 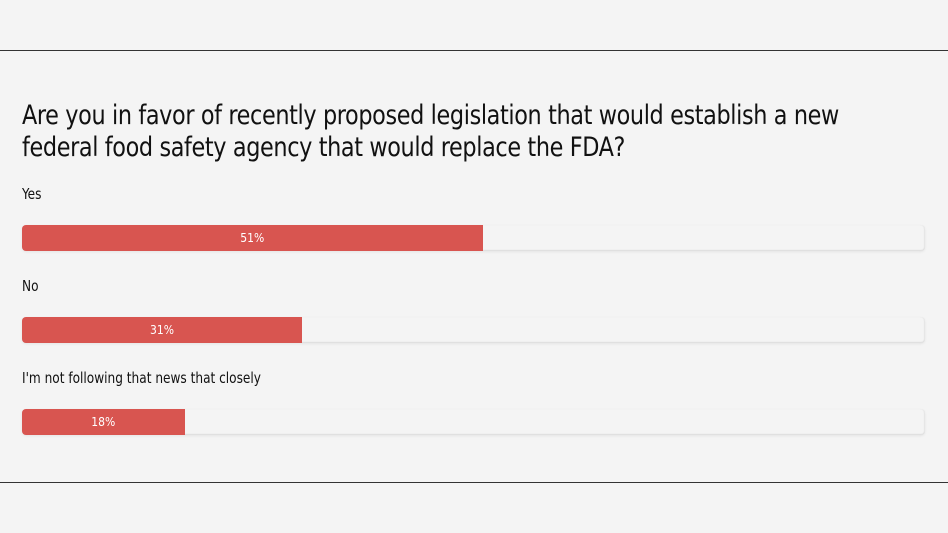 What do you see at coordinates (473, 218) in the screenshot?
I see `poll-option-yes: Yes 51%` at bounding box center [473, 218].